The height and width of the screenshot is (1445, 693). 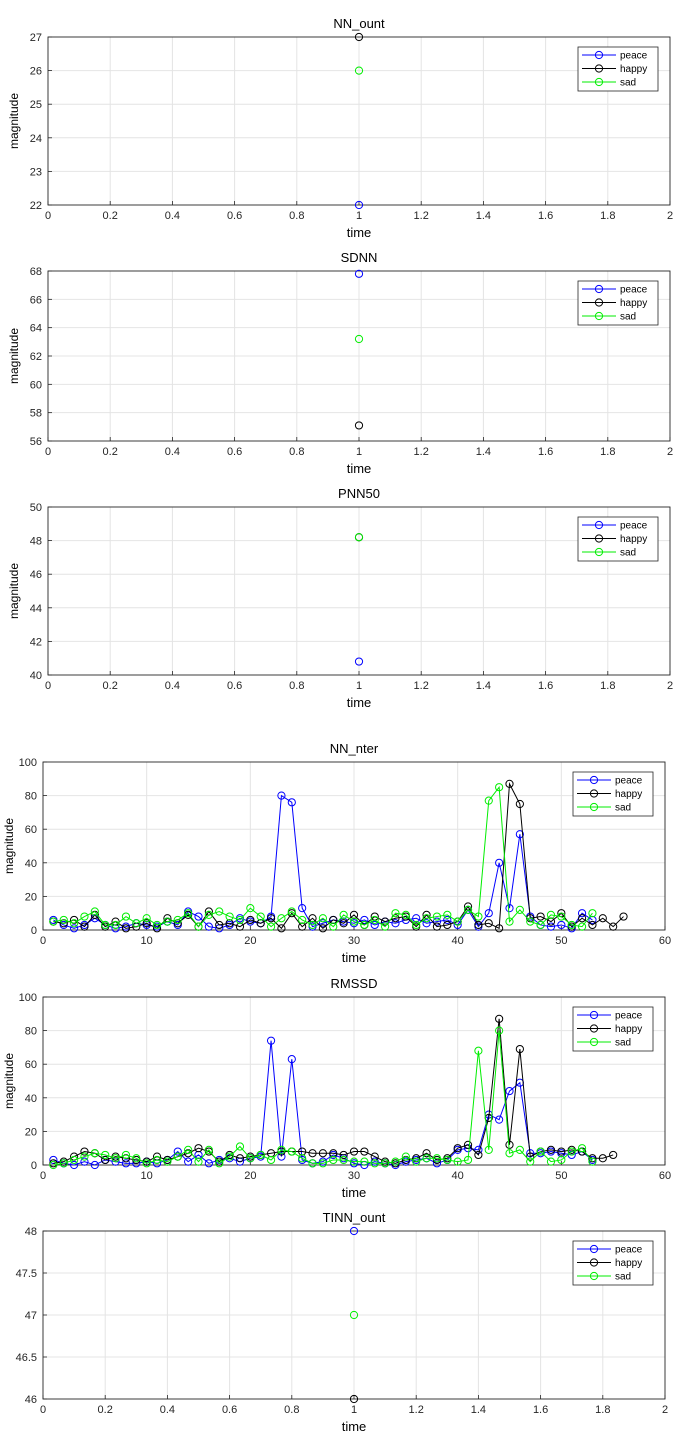 What do you see at coordinates (36, 676) in the screenshot?
I see `y-tick-label: 40` at bounding box center [36, 676].